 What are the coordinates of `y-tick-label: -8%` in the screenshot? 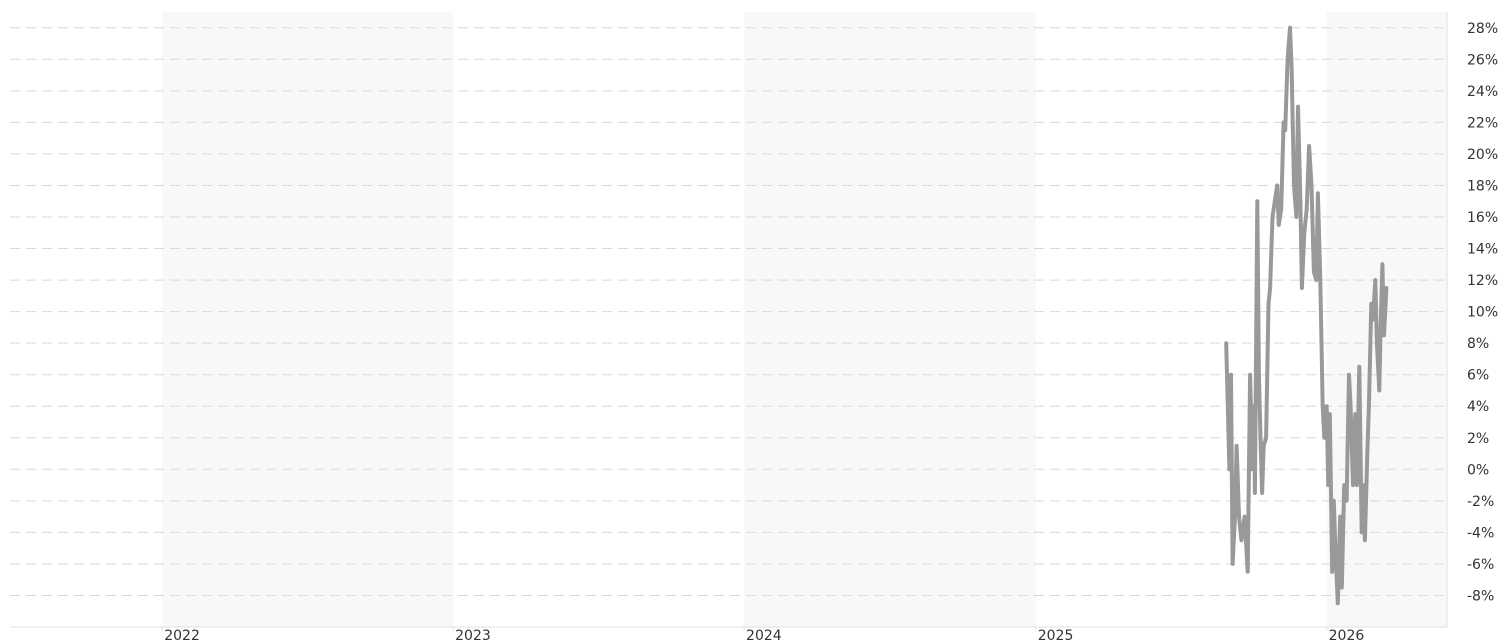 It's located at (1480, 596).